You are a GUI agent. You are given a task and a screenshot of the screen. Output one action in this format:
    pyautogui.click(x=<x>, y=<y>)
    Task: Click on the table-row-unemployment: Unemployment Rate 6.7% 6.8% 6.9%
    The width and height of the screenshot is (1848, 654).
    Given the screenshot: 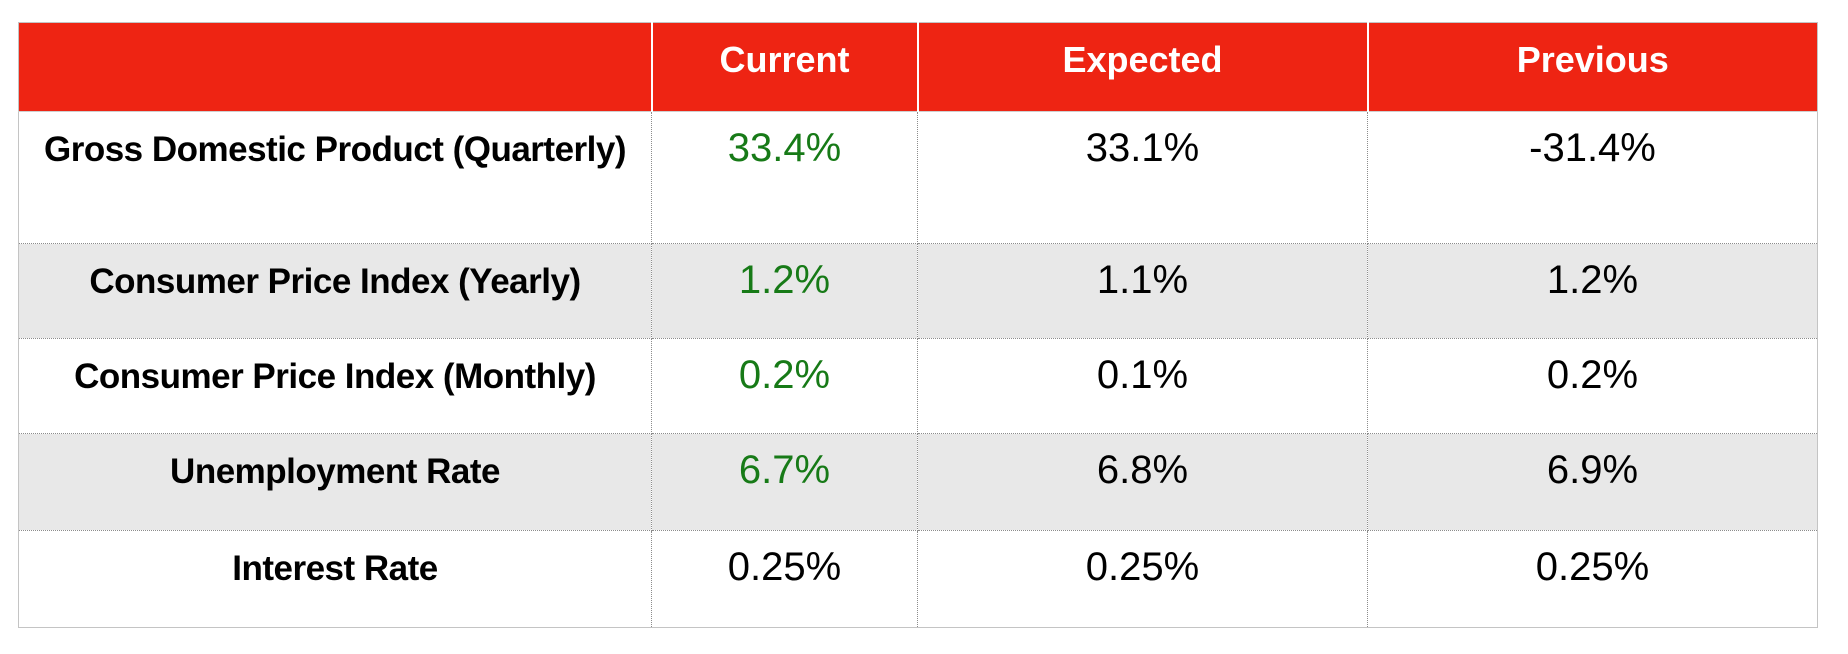 What is the action you would take?
    pyautogui.click(x=918, y=482)
    